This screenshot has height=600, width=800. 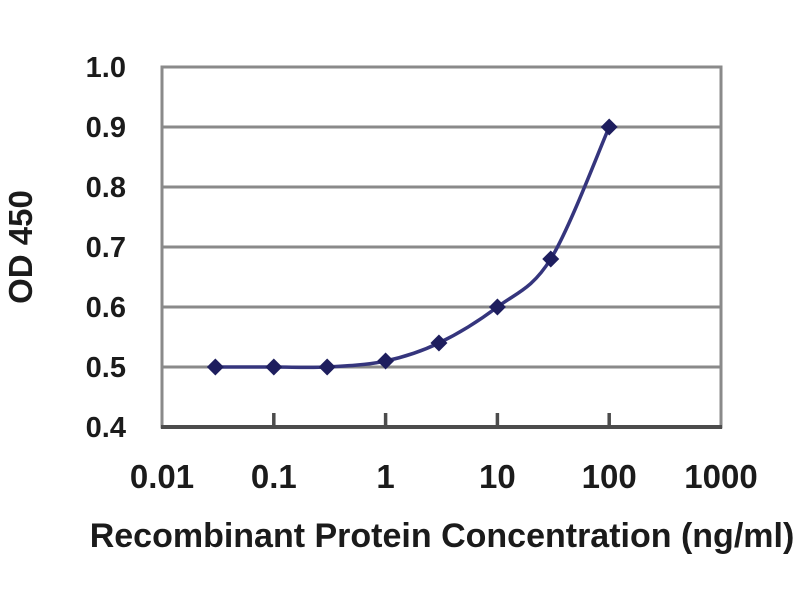 I want to click on y-tick-label: 0.5, so click(x=106, y=368).